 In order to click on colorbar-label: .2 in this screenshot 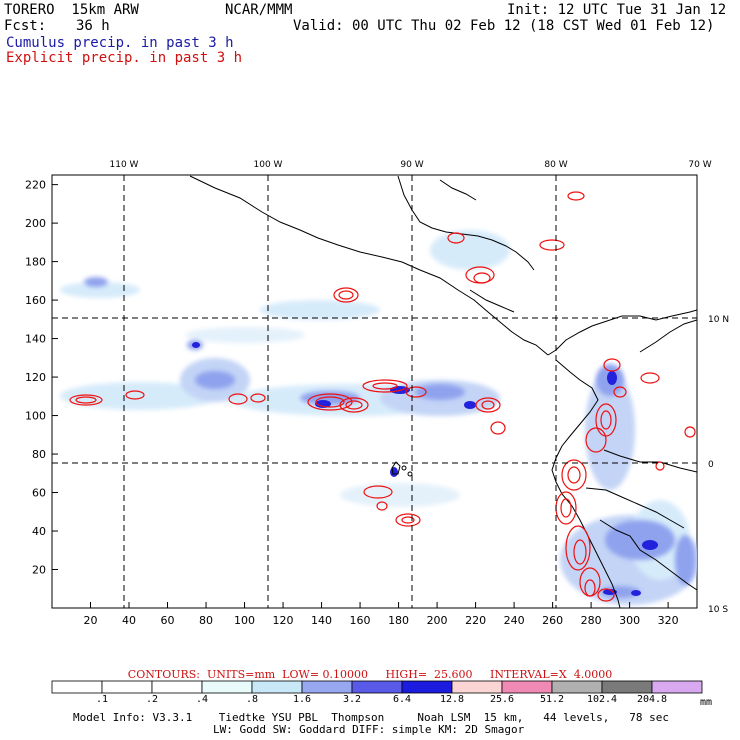, I will do `click(152, 699)`.